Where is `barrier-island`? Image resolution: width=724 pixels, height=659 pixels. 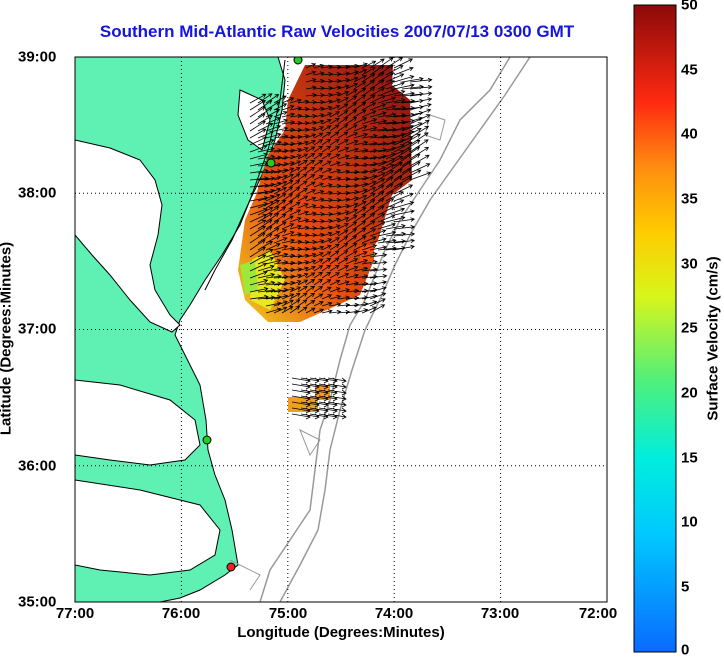 barrier-island is located at coordinates (245, 175).